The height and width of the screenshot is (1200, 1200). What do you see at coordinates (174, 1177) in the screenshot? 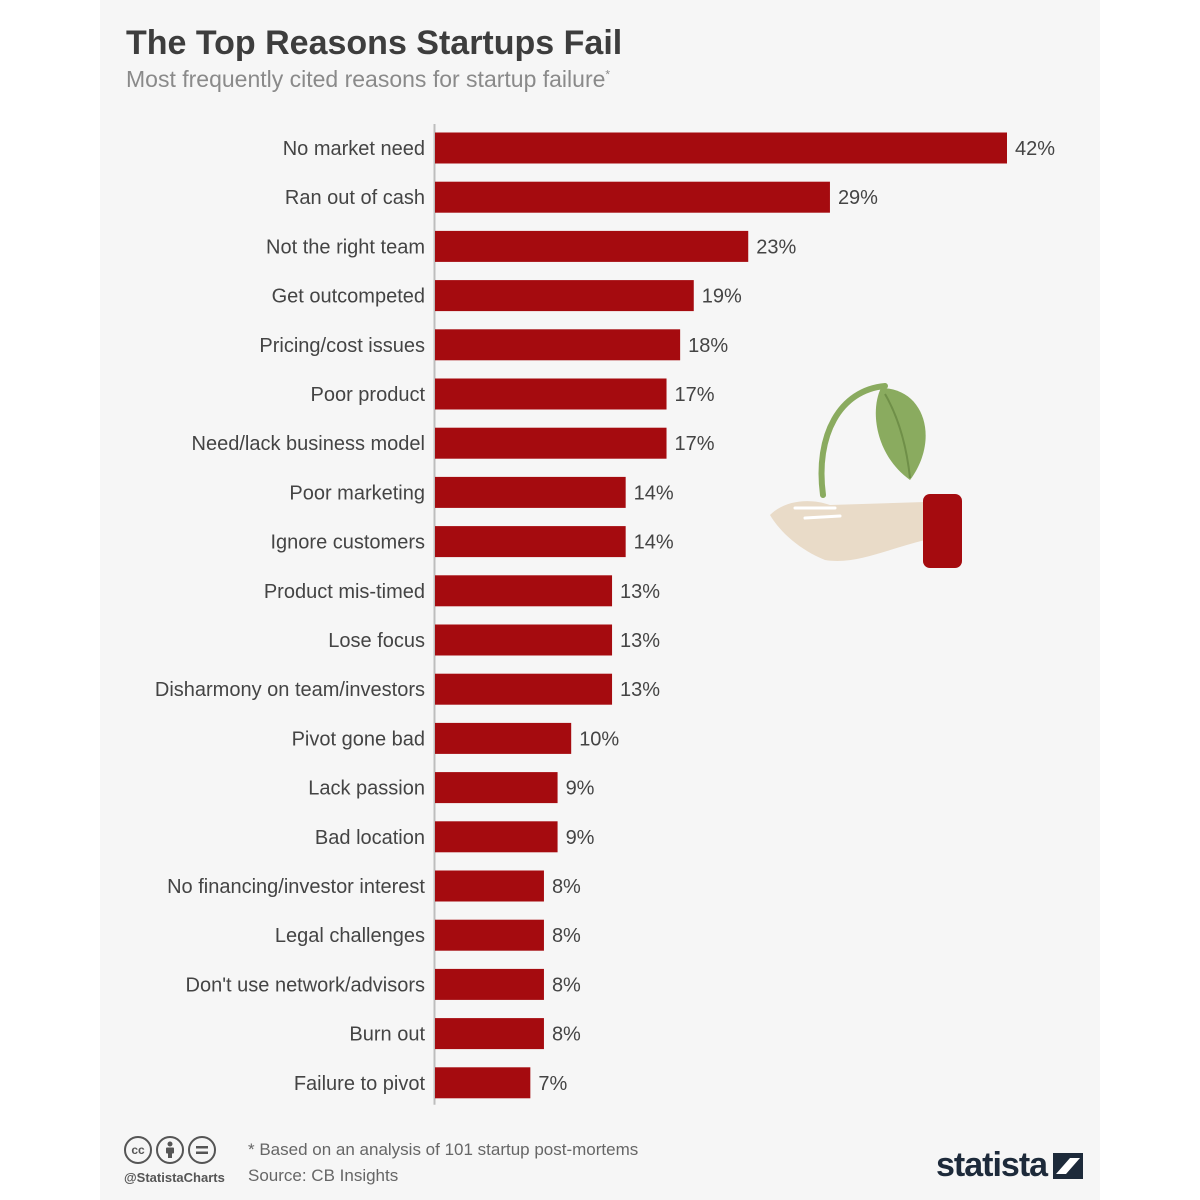
I see `statista-handle: @StatistaCharts` at bounding box center [174, 1177].